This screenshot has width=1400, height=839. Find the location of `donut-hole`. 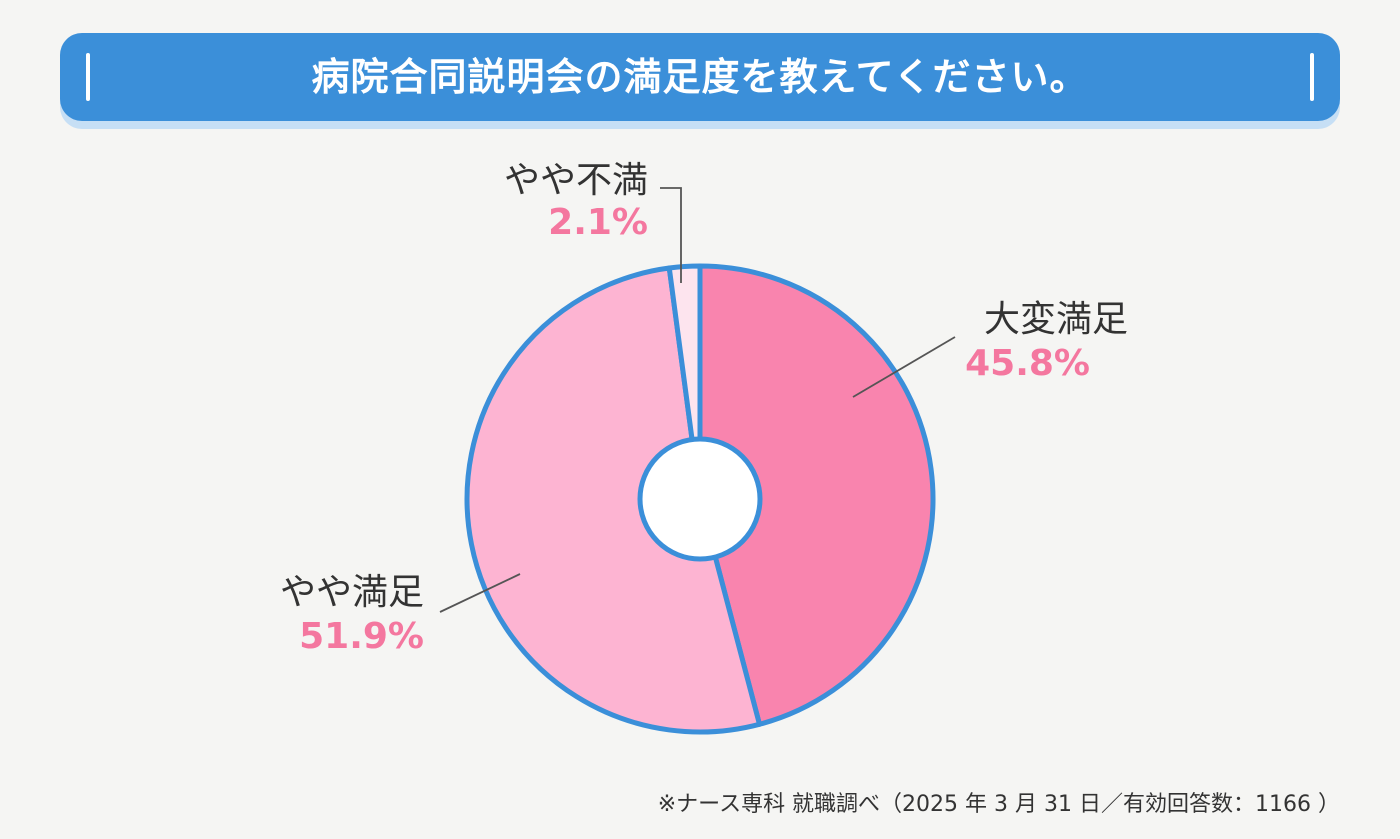

donut-hole is located at coordinates (700, 499).